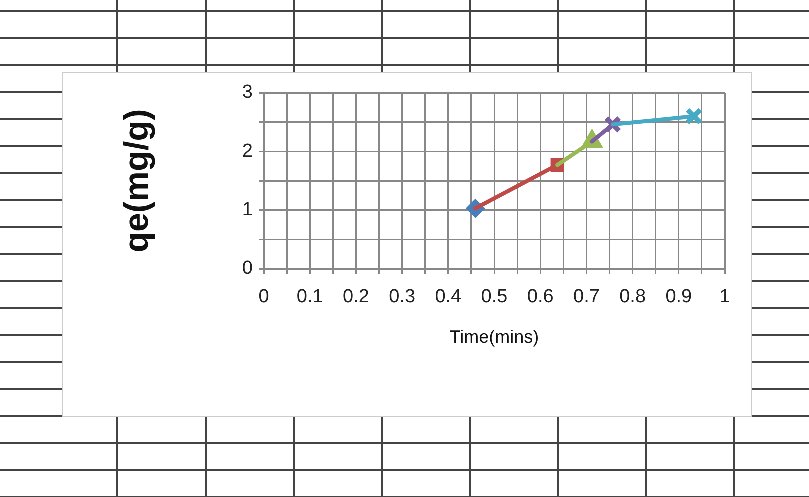 This screenshot has width=809, height=497. I want to click on y-tick-label: 2, so click(247, 151).